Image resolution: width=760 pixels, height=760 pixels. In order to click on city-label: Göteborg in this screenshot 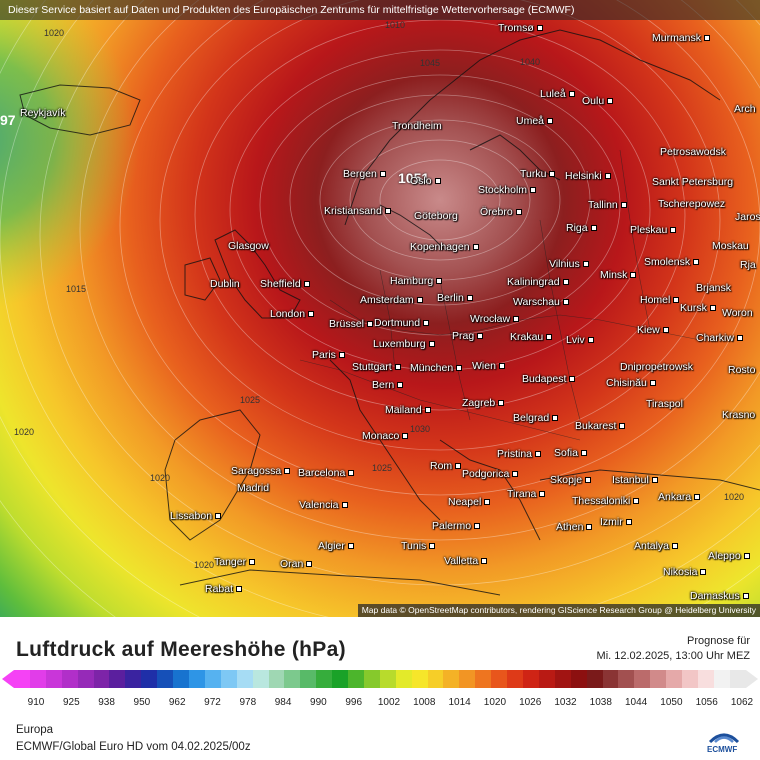, I will do `click(436, 216)`.